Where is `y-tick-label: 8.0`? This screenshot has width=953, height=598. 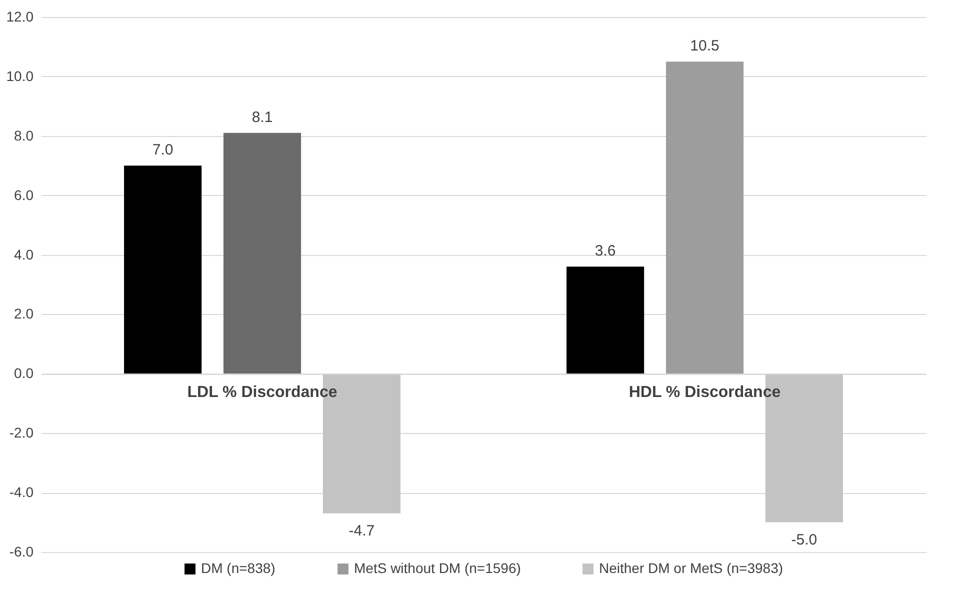
y-tick-label: 8.0 is located at coordinates (24, 135).